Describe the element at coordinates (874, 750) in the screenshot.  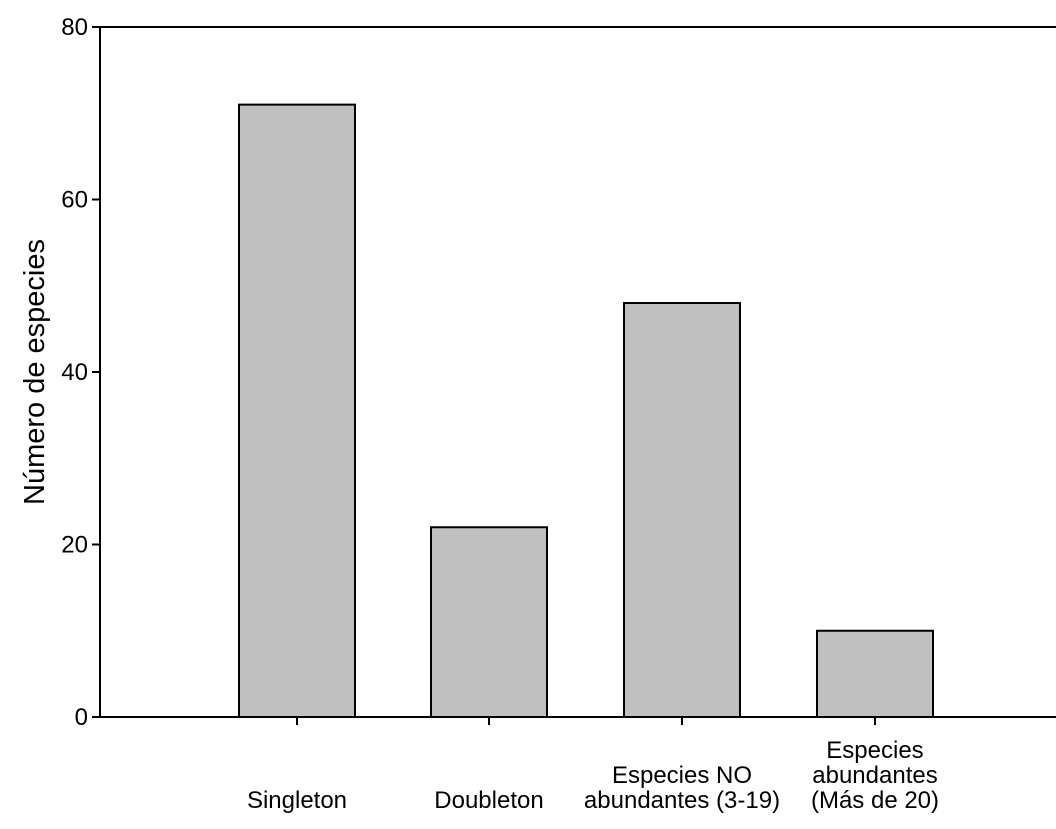
I see `x-category-label-line: Especies` at that location.